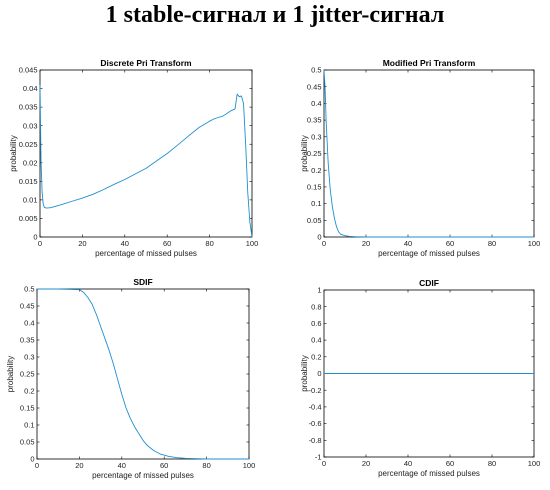 This screenshot has height=490, width=550. Describe the element at coordinates (429, 283) in the screenshot. I see `chart-title: CDIF` at that location.